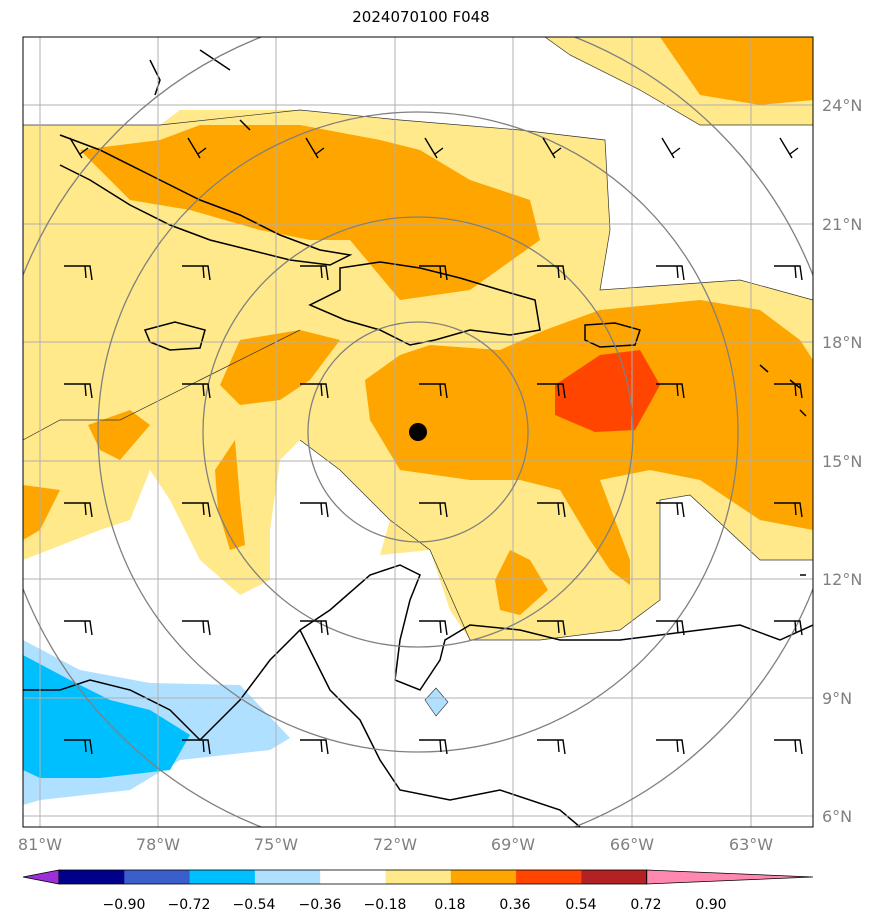  What do you see at coordinates (158, 844) in the screenshot?
I see `lon-label: 78°W` at bounding box center [158, 844].